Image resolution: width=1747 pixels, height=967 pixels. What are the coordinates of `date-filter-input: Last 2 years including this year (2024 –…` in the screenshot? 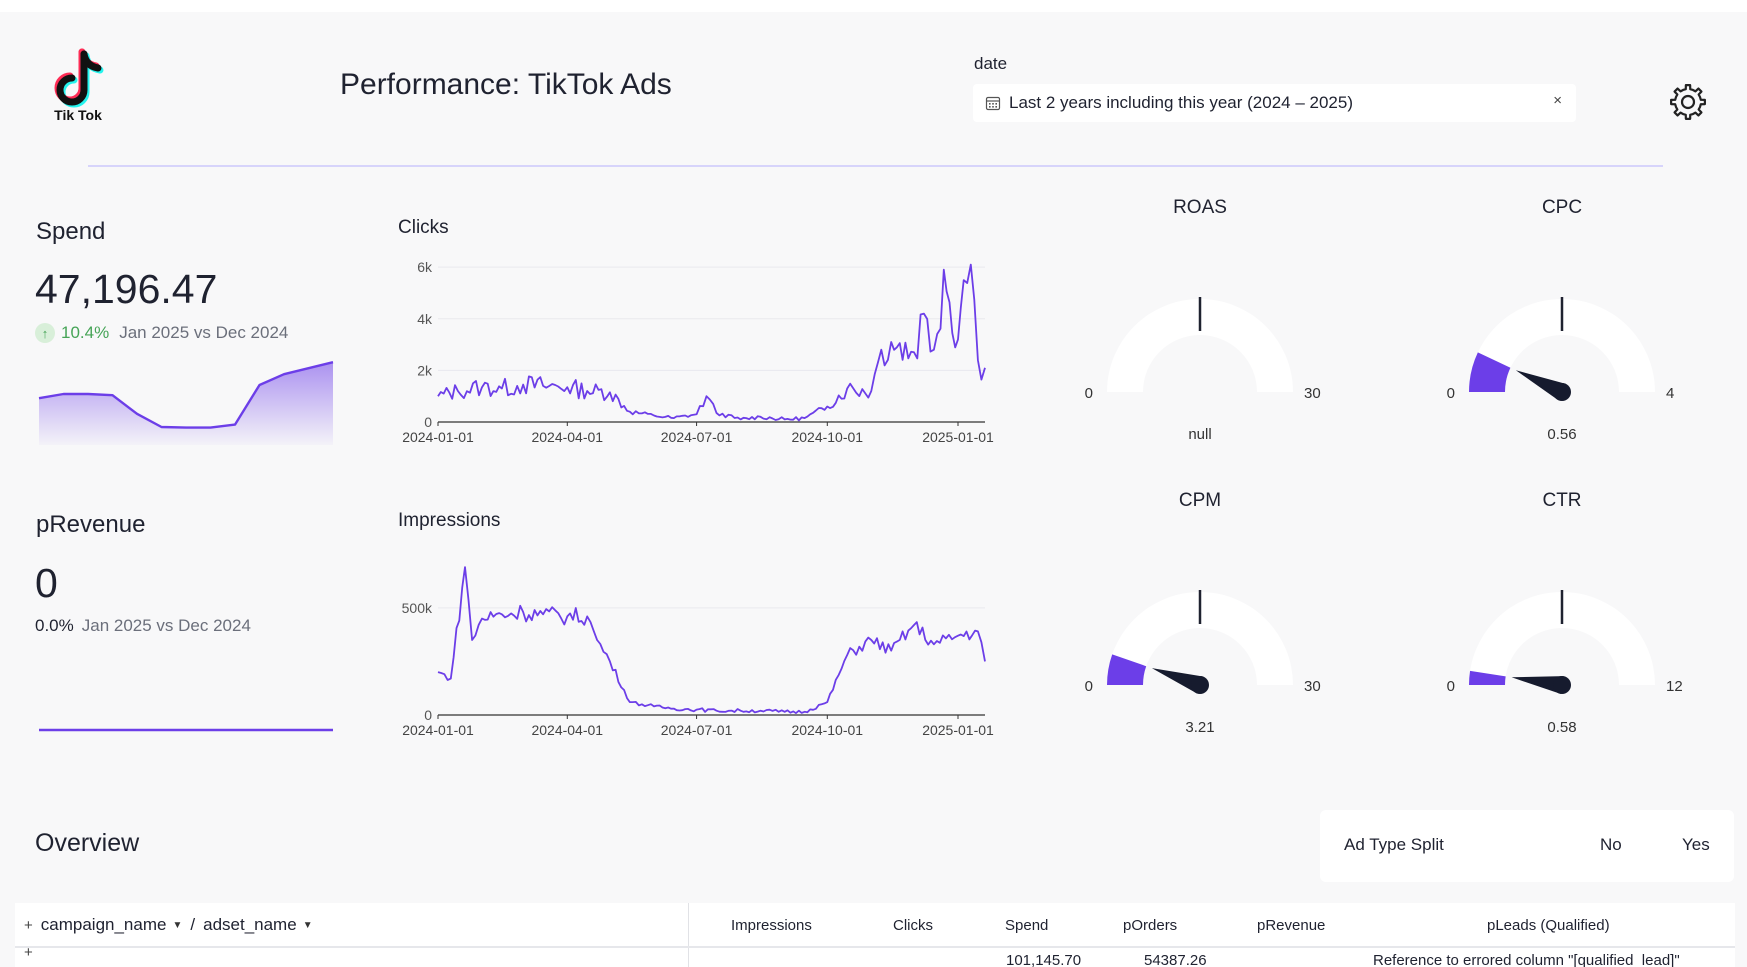 It's located at (1274, 103).